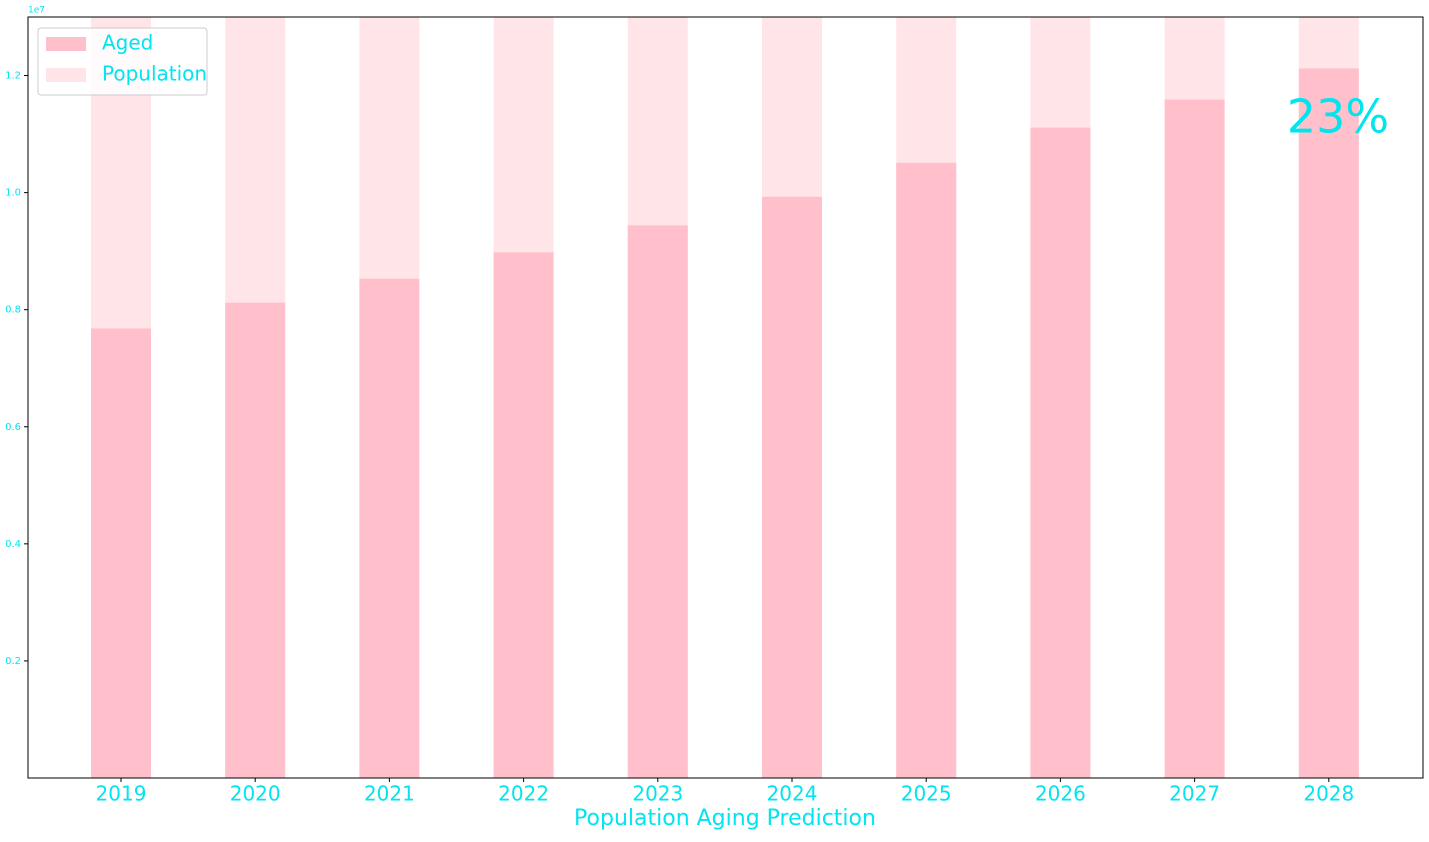 Image resolution: width=1429 pixels, height=842 pixels. What do you see at coordinates (13, 661) in the screenshot?
I see `y-tick-label: 0.2` at bounding box center [13, 661].